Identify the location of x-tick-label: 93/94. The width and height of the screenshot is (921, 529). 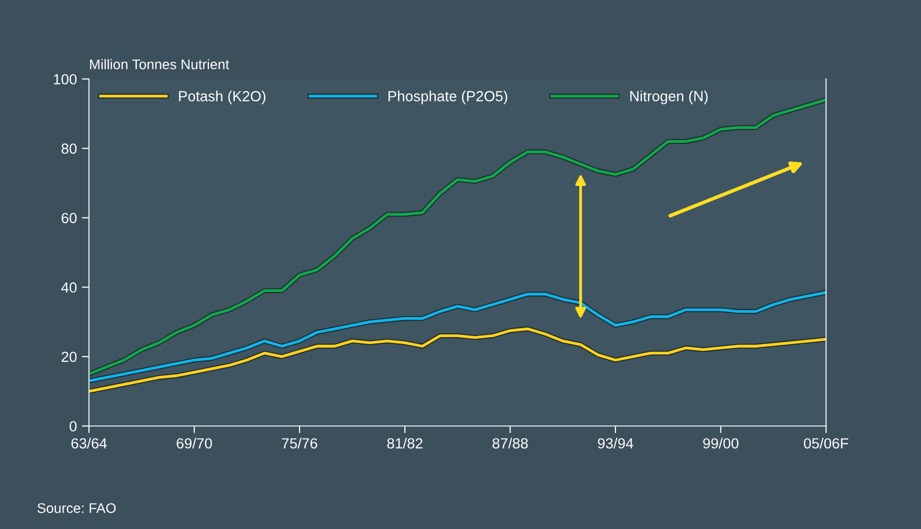
(616, 443).